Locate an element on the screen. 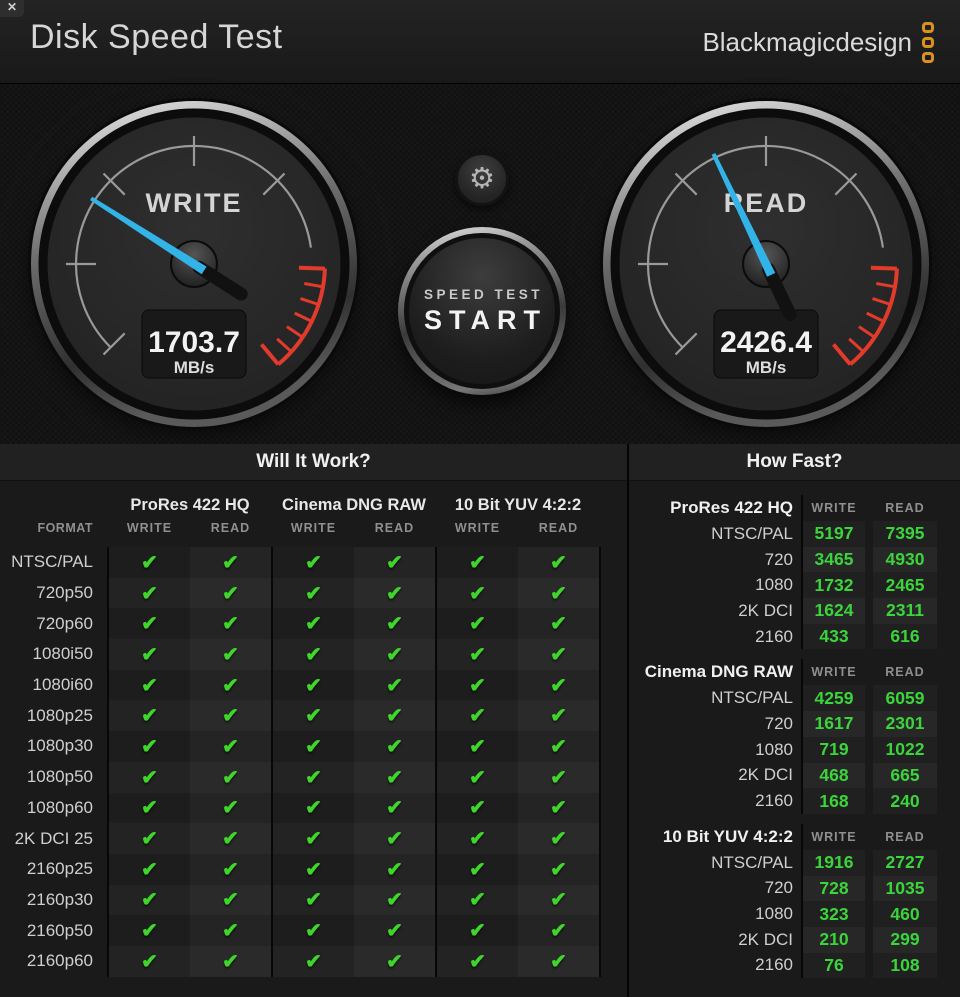  format-label: 2160p25 is located at coordinates (59, 869).